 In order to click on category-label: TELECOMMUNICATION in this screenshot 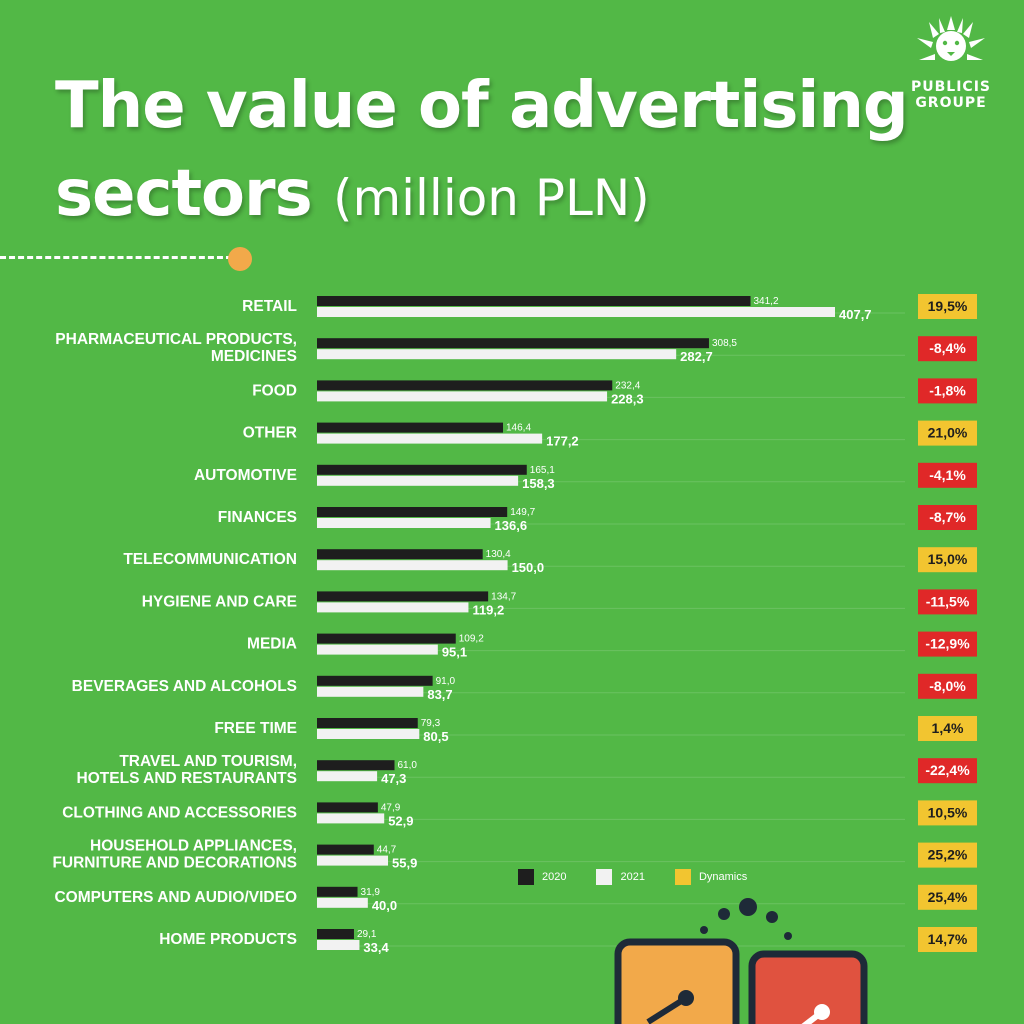, I will do `click(210, 559)`.